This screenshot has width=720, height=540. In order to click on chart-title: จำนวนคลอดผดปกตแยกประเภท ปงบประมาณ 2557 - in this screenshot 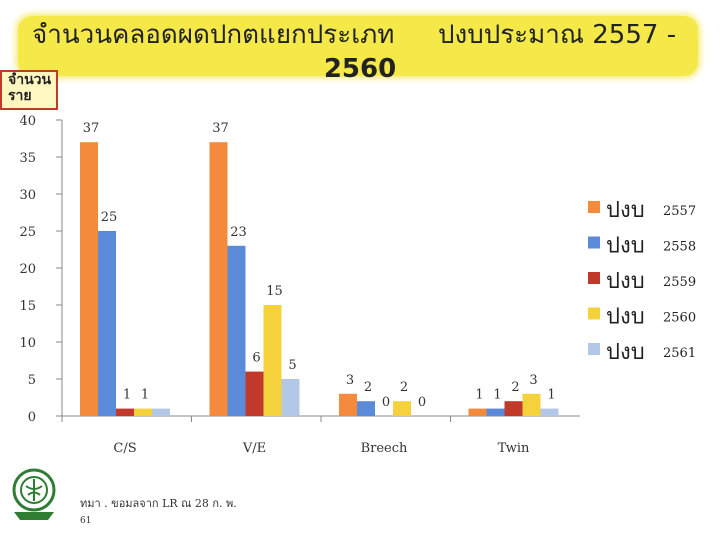, I will do `click(358, 28)`.